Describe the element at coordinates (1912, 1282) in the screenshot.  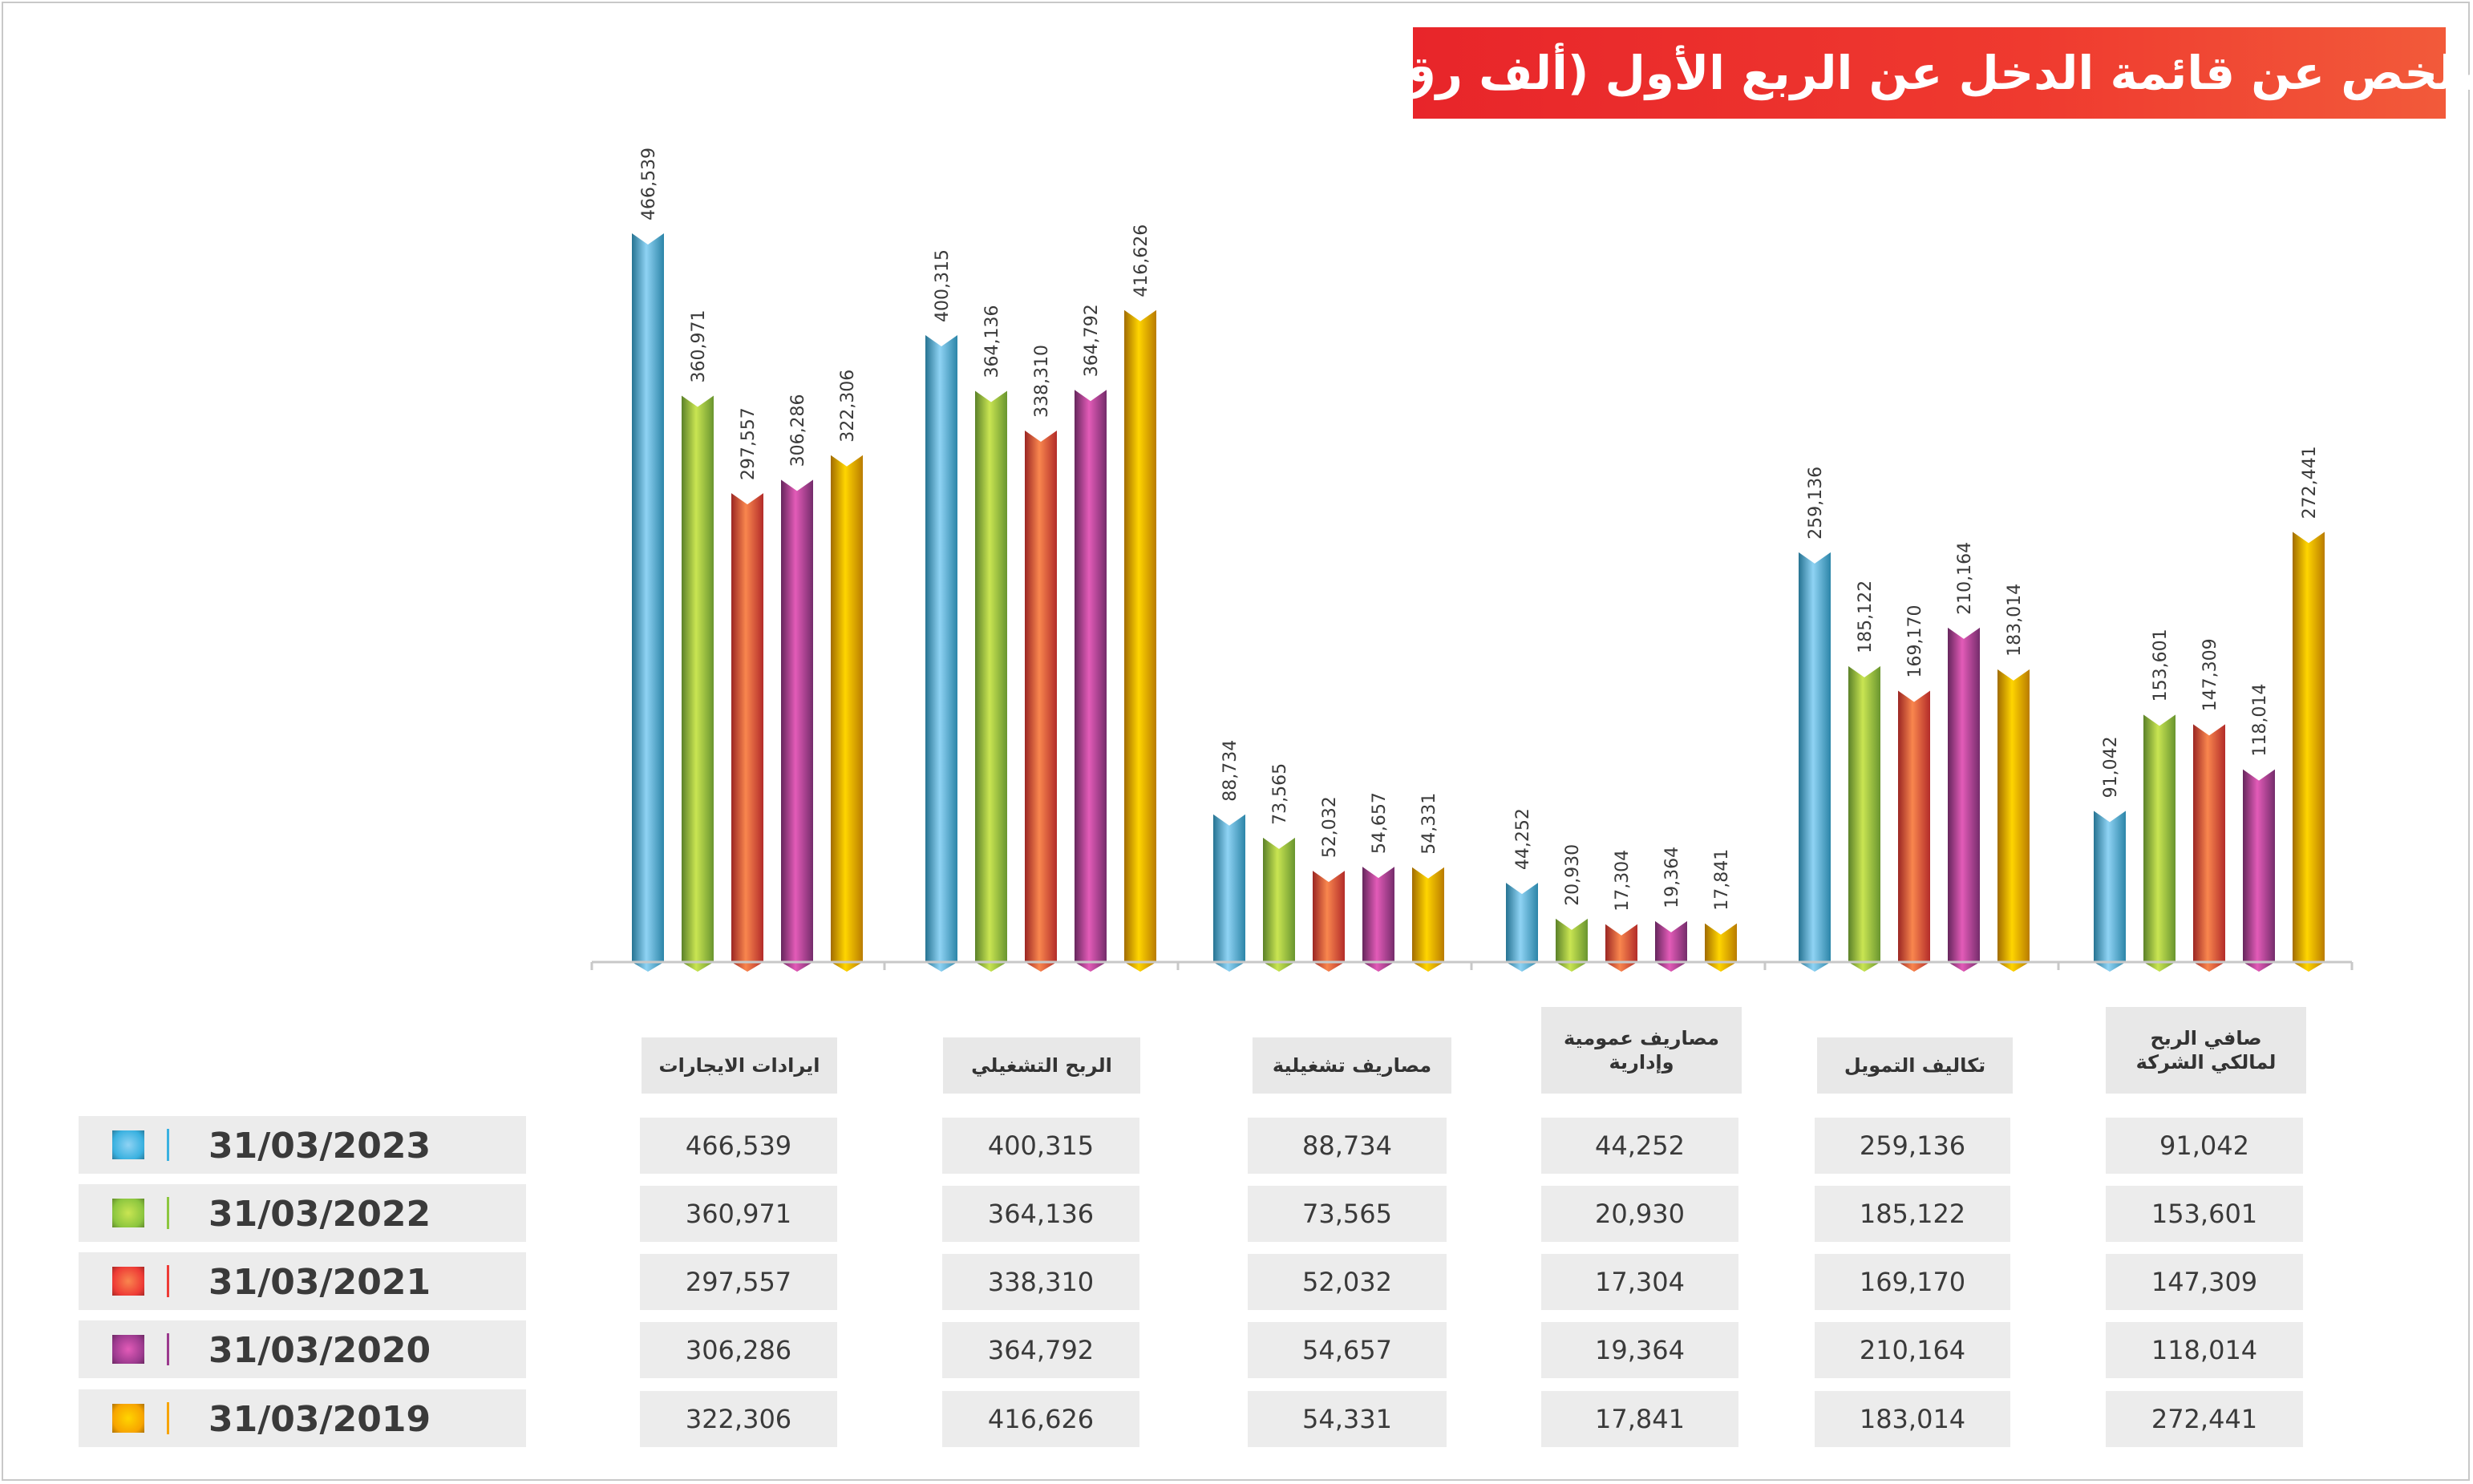
I see `table-cell: 169,170` at that location.